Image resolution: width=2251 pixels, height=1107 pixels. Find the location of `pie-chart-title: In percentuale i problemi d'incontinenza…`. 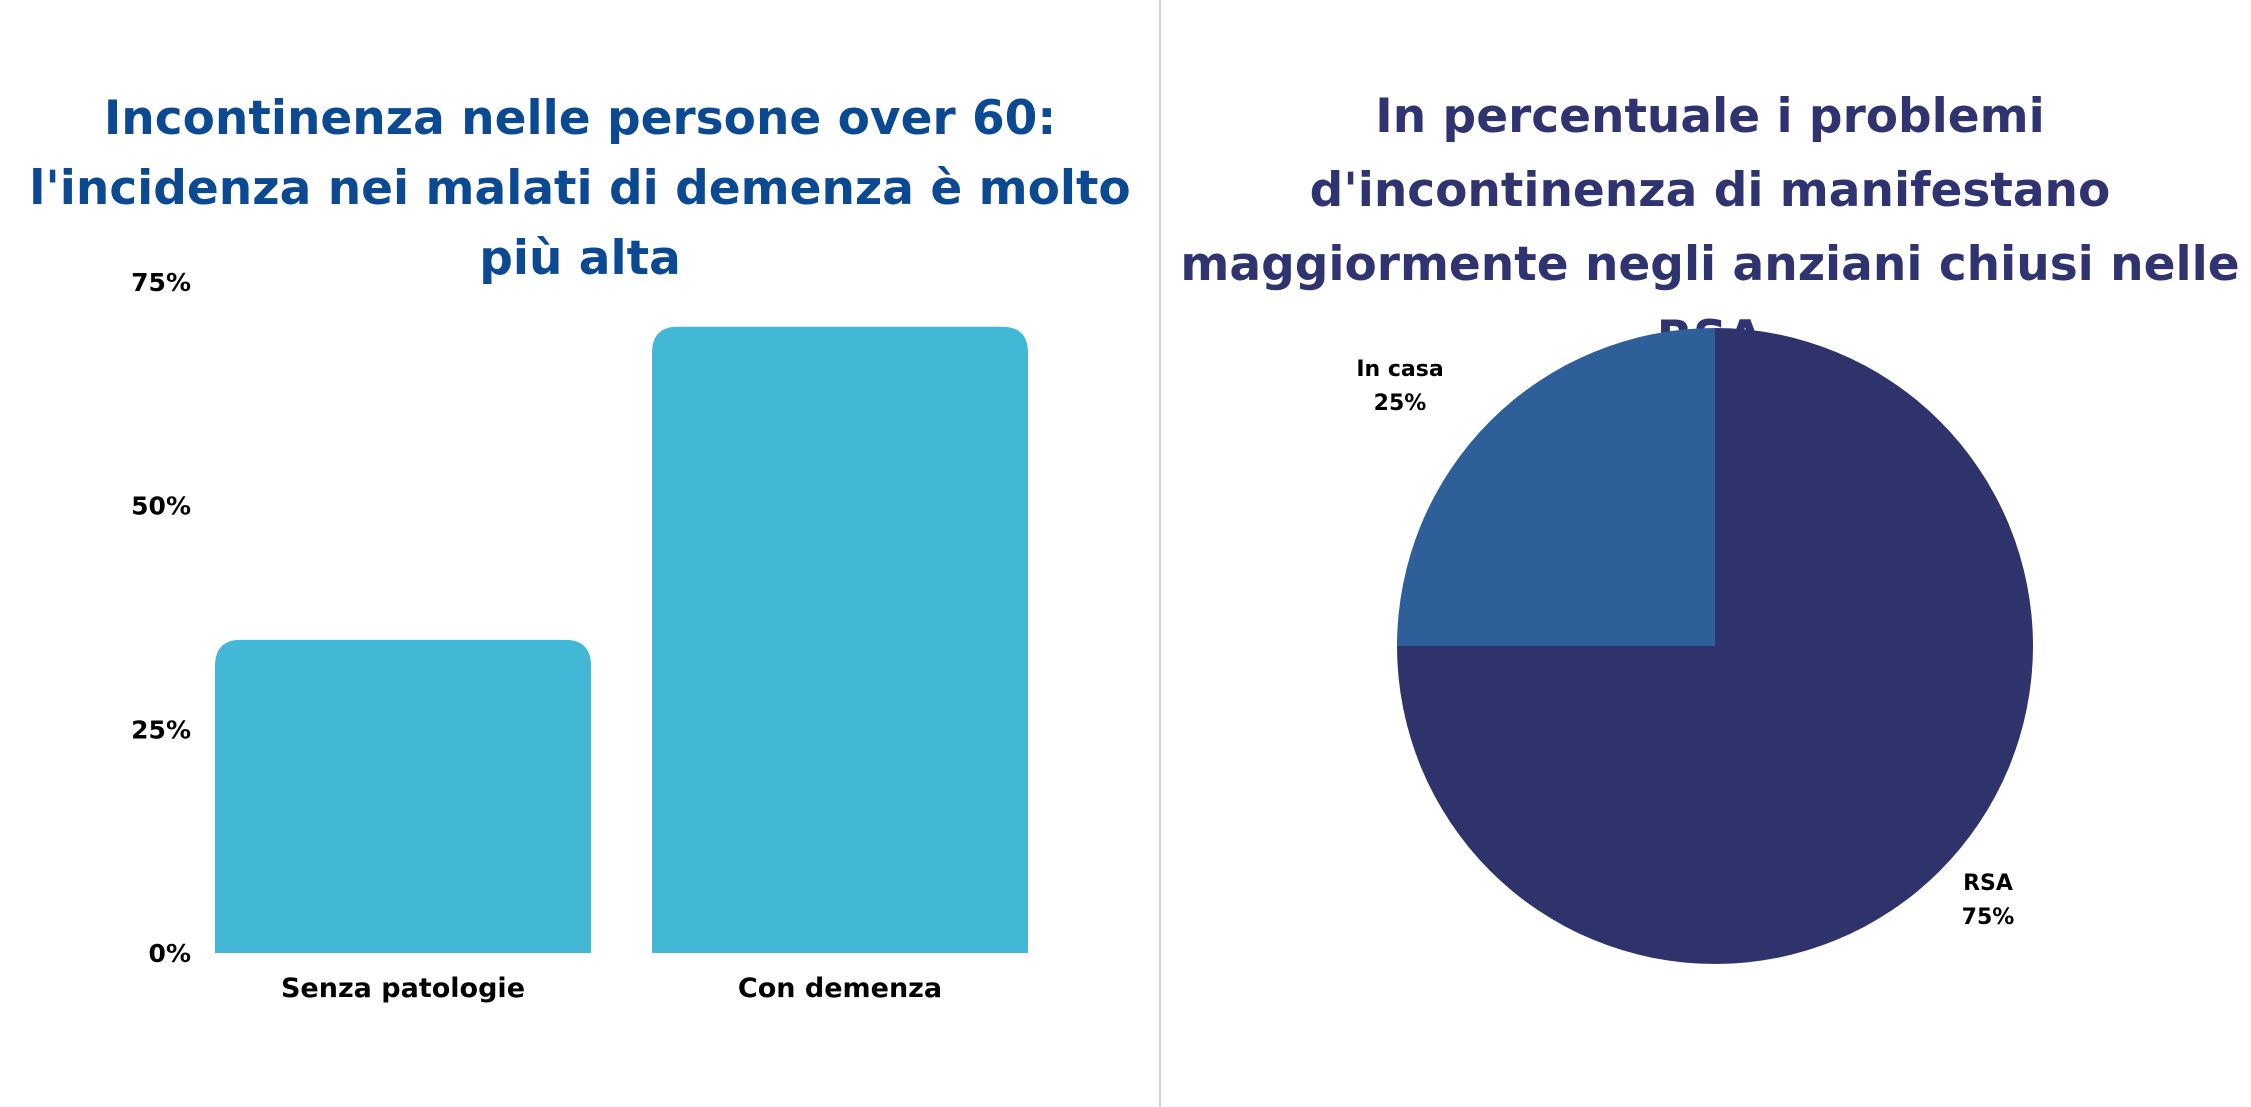

pie-chart-title: In percentuale i problemi d'incontinenza… is located at coordinates (1710, 227).